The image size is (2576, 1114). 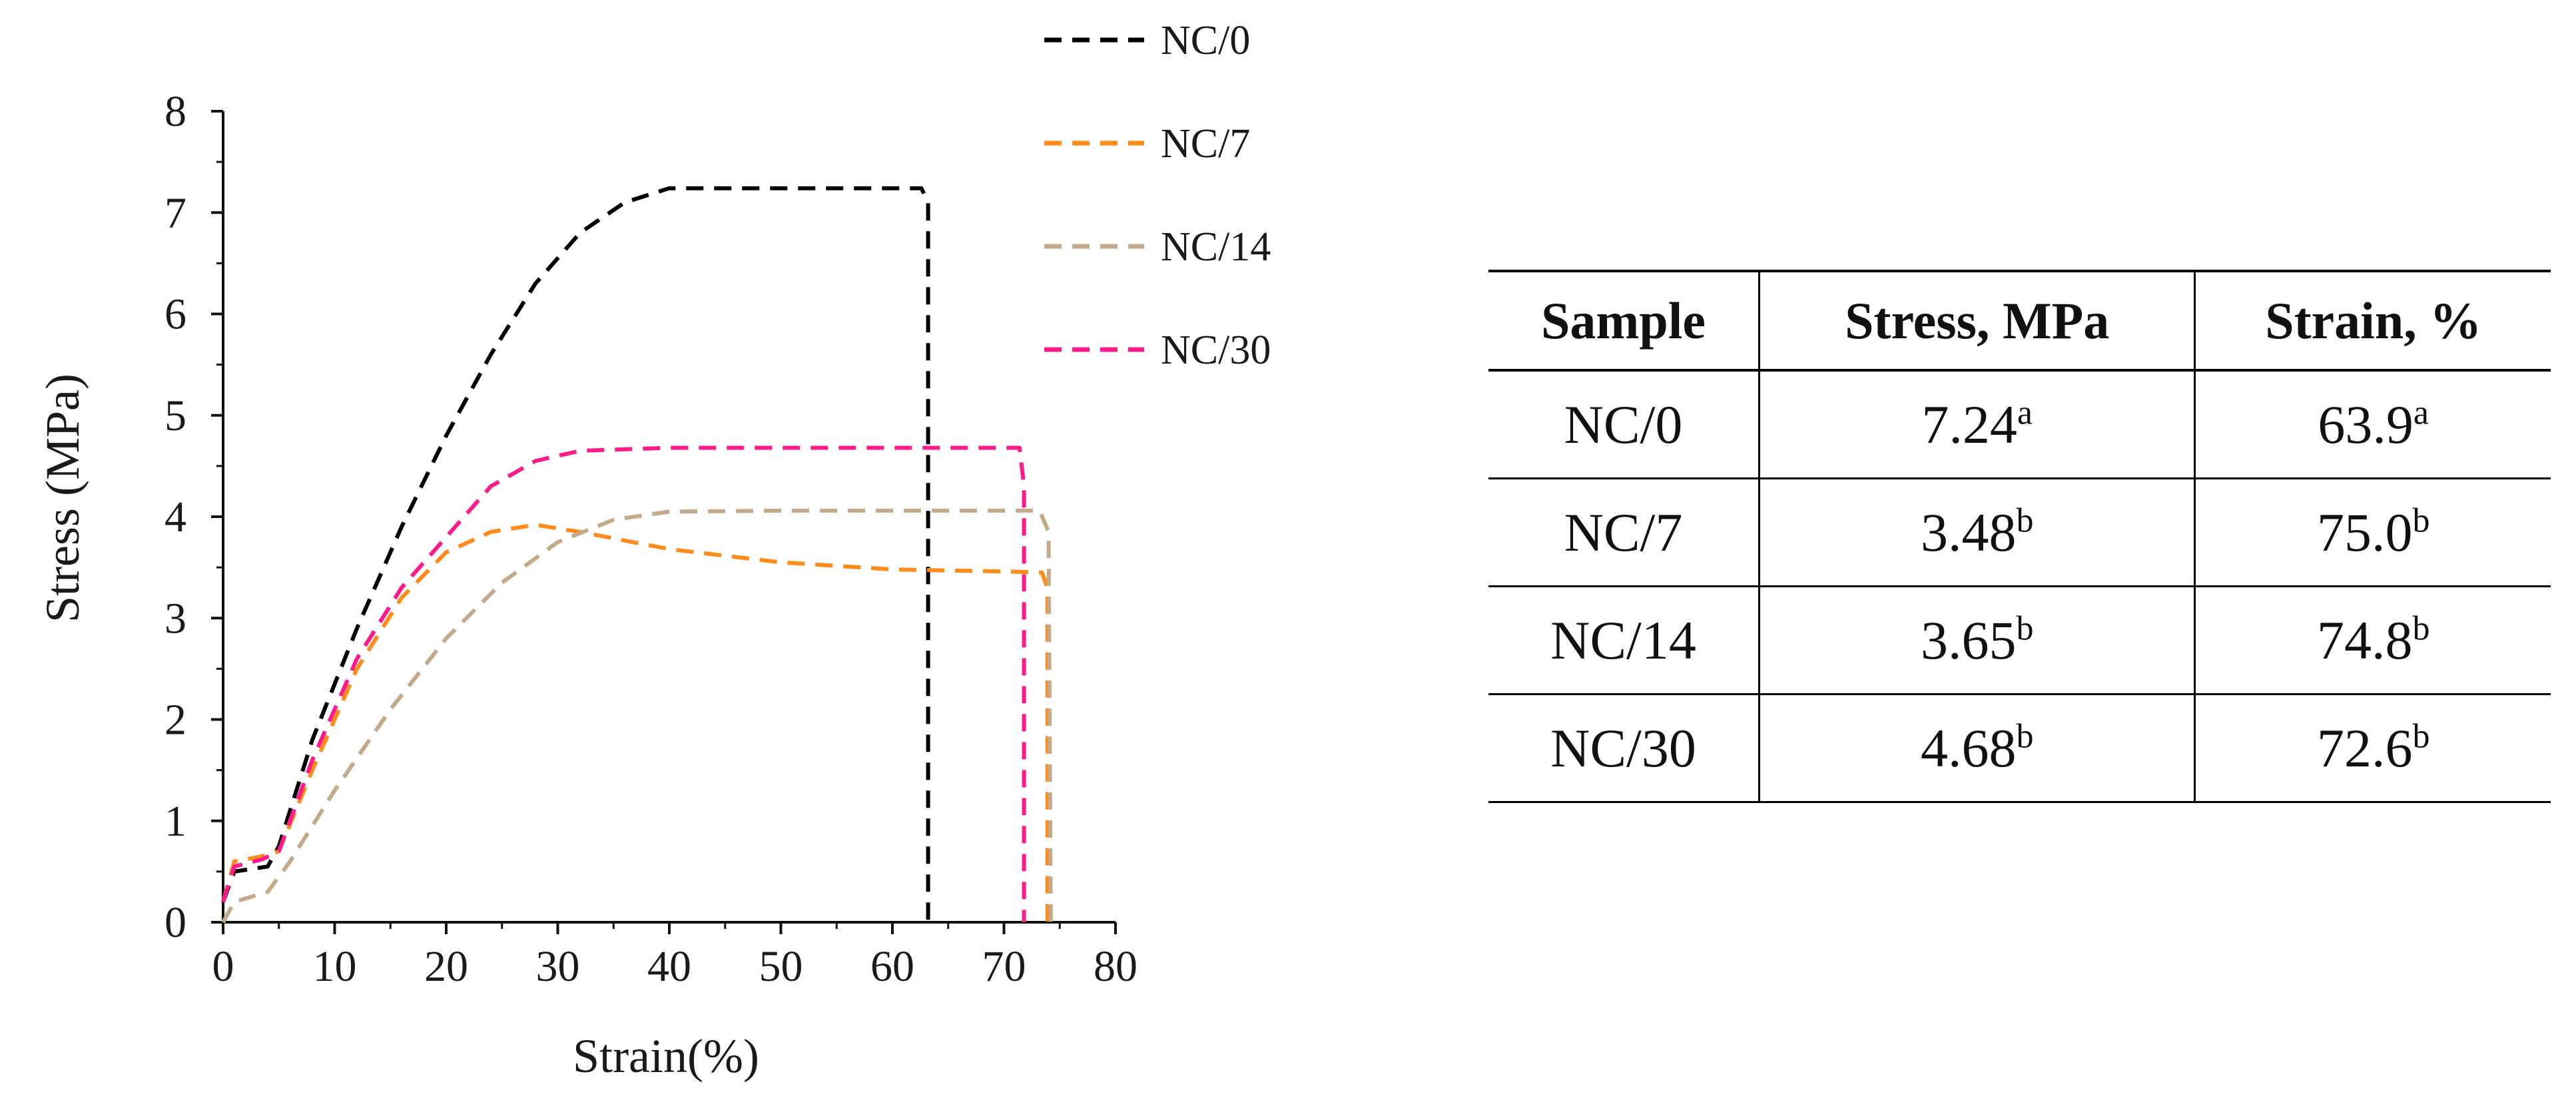 What do you see at coordinates (666, 1056) in the screenshot?
I see `x-axis-title: Strain(%)` at bounding box center [666, 1056].